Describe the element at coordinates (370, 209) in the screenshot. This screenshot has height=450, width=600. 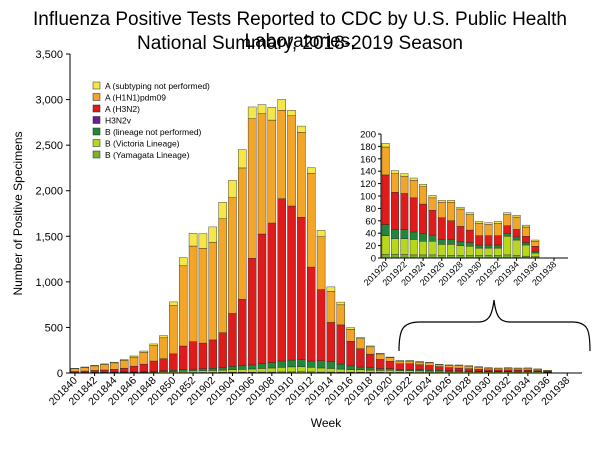
I see `inset-y-tick-label: 80` at that location.